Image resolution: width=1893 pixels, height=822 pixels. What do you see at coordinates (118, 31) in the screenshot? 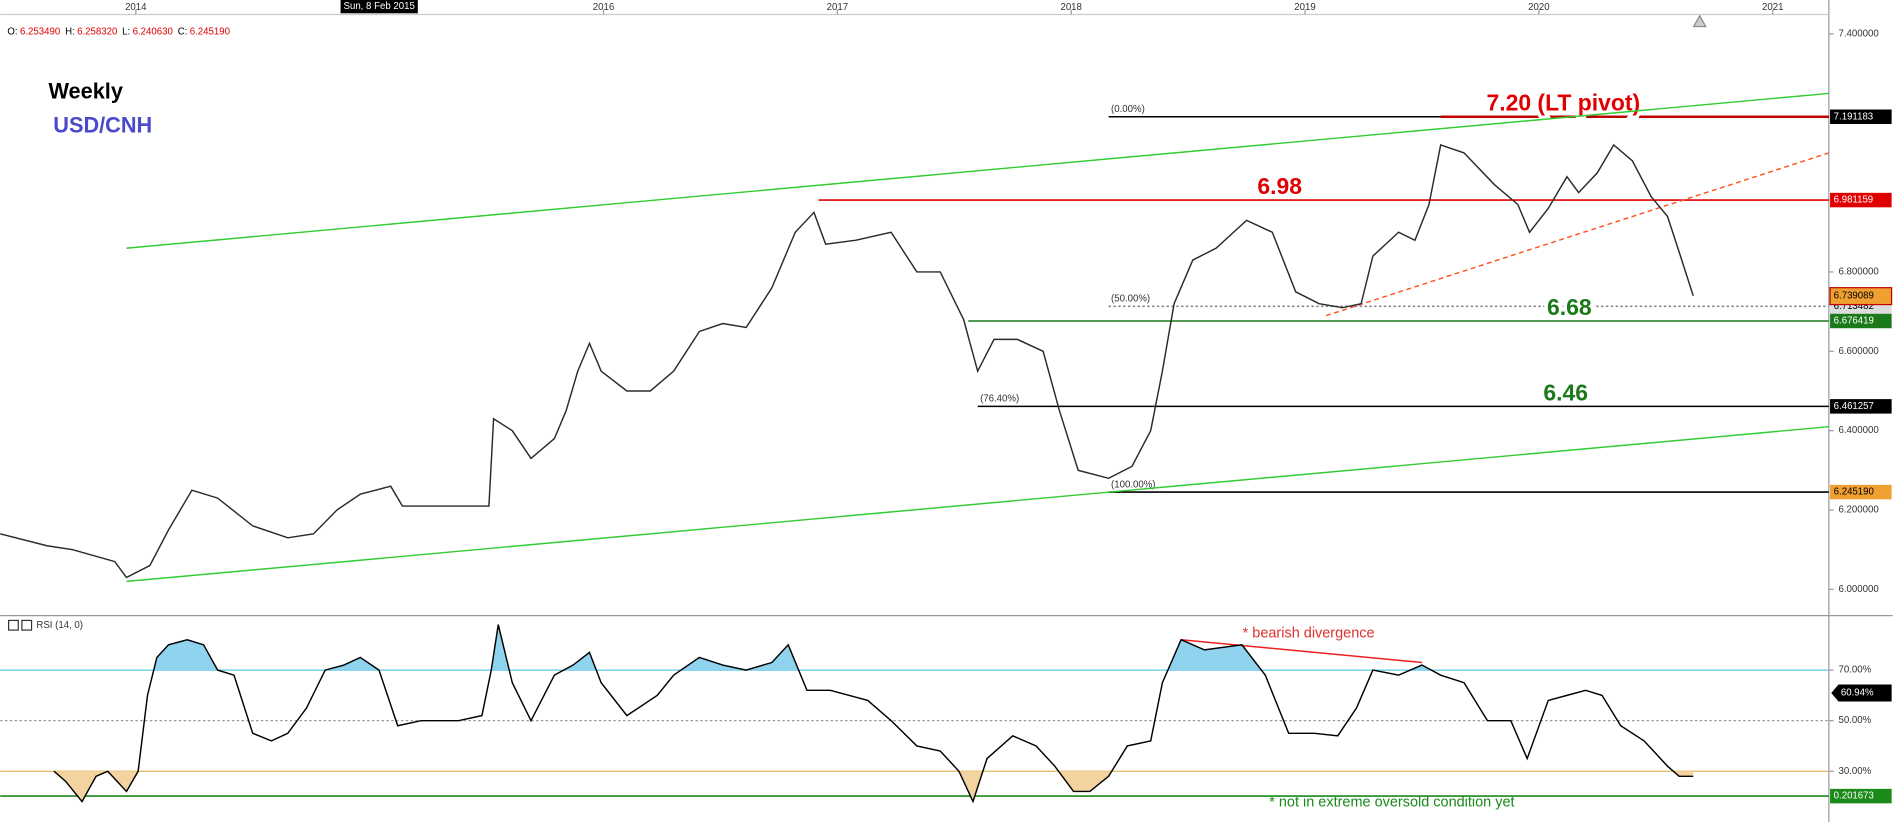
I see `ohlc-readout: O: 6.253490 H: 6.258320 L: 6.240630 C: 6.245190` at bounding box center [118, 31].